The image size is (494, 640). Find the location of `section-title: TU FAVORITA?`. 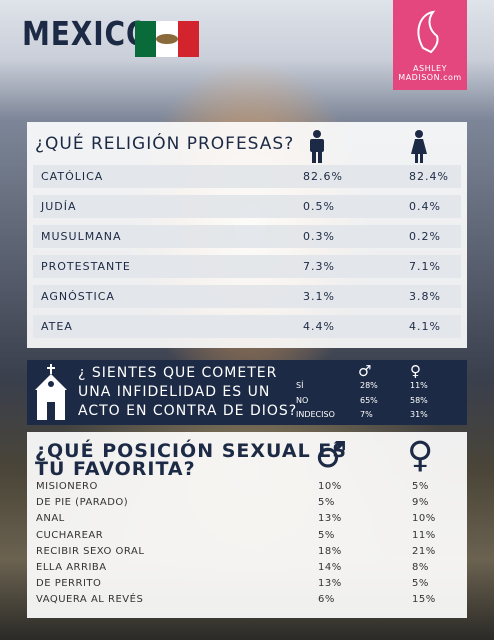

section-title: TU FAVORITA? is located at coordinates (115, 469).